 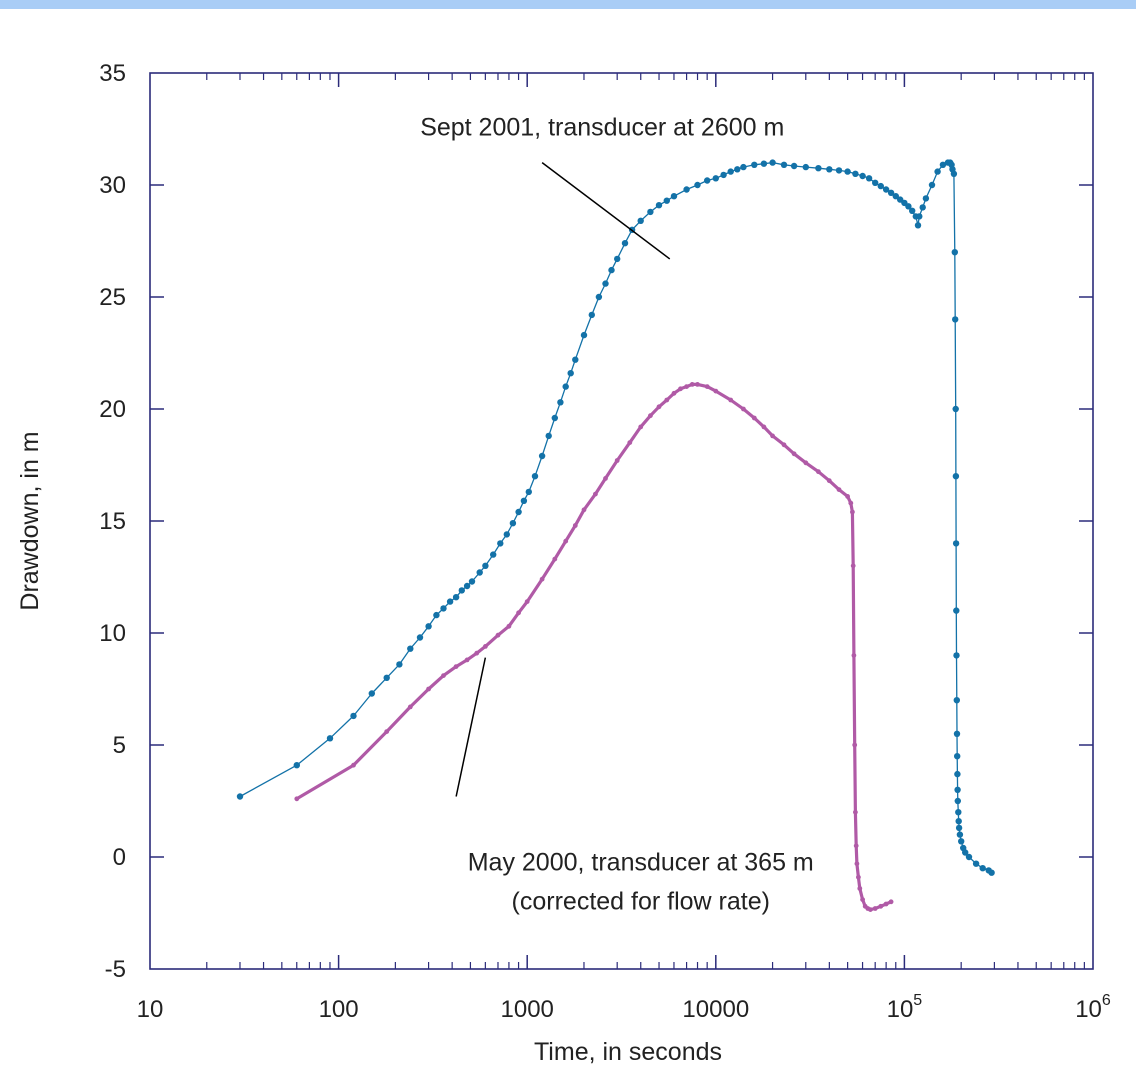 What do you see at coordinates (30, 520) in the screenshot?
I see `y-axis-title: Drawdown, in m` at bounding box center [30, 520].